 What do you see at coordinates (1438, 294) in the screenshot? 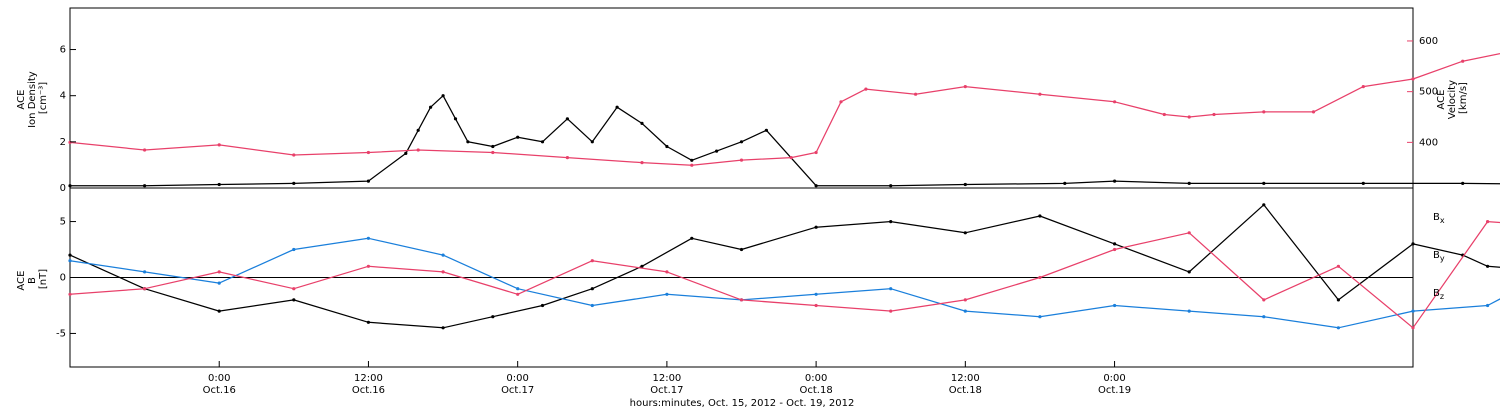
I see `legend-bz: Bz` at bounding box center [1438, 294].